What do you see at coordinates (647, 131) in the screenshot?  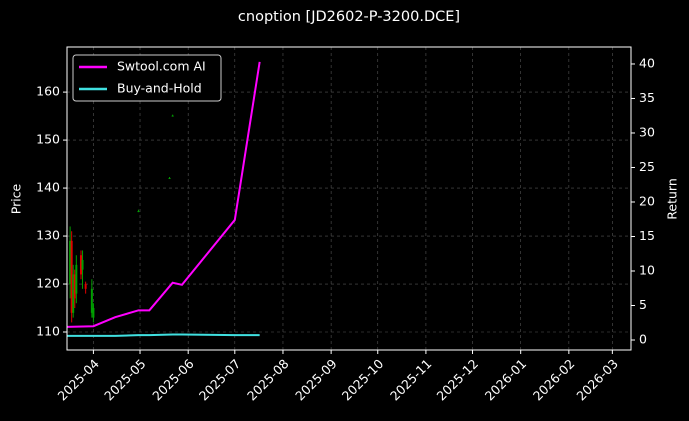 I see `y2-tick-label: 30` at bounding box center [647, 131].